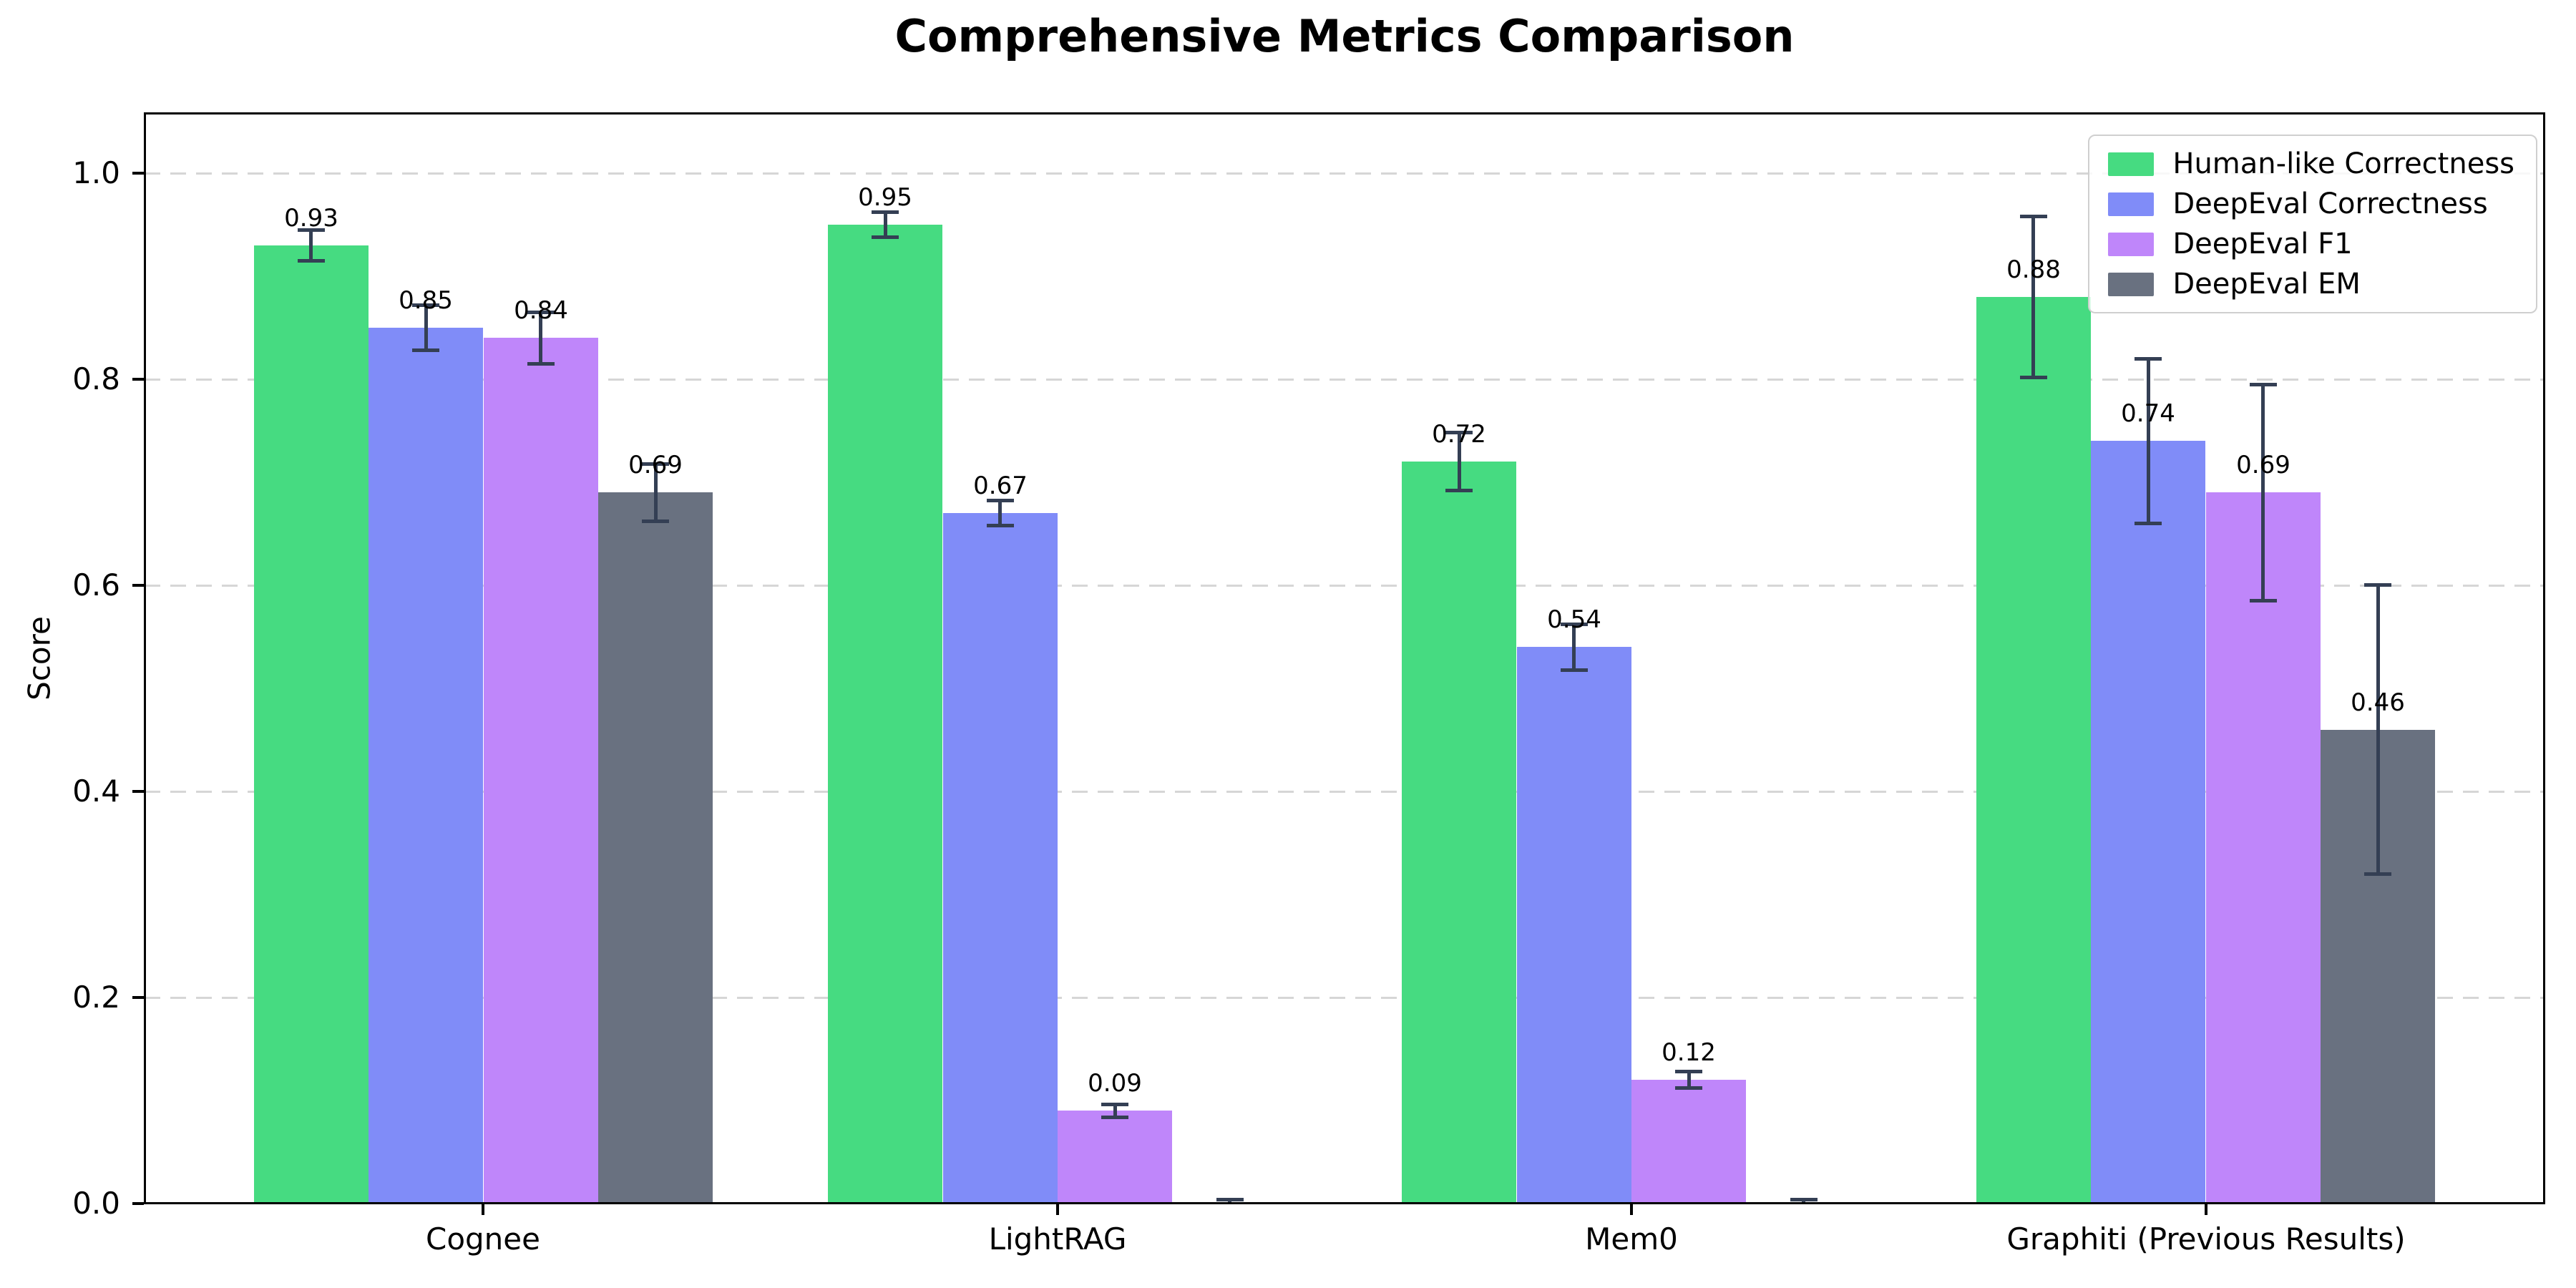  What do you see at coordinates (96, 172) in the screenshot?
I see `y-tick-label: 1.0` at bounding box center [96, 172].